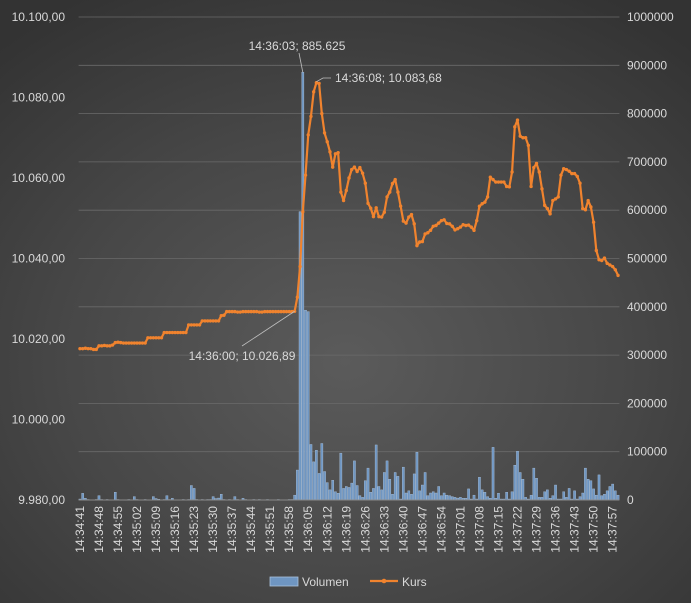 The image size is (691, 608). What do you see at coordinates (270, 529) in the screenshot?
I see `x-tick-label: 14:35:51` at bounding box center [270, 529].